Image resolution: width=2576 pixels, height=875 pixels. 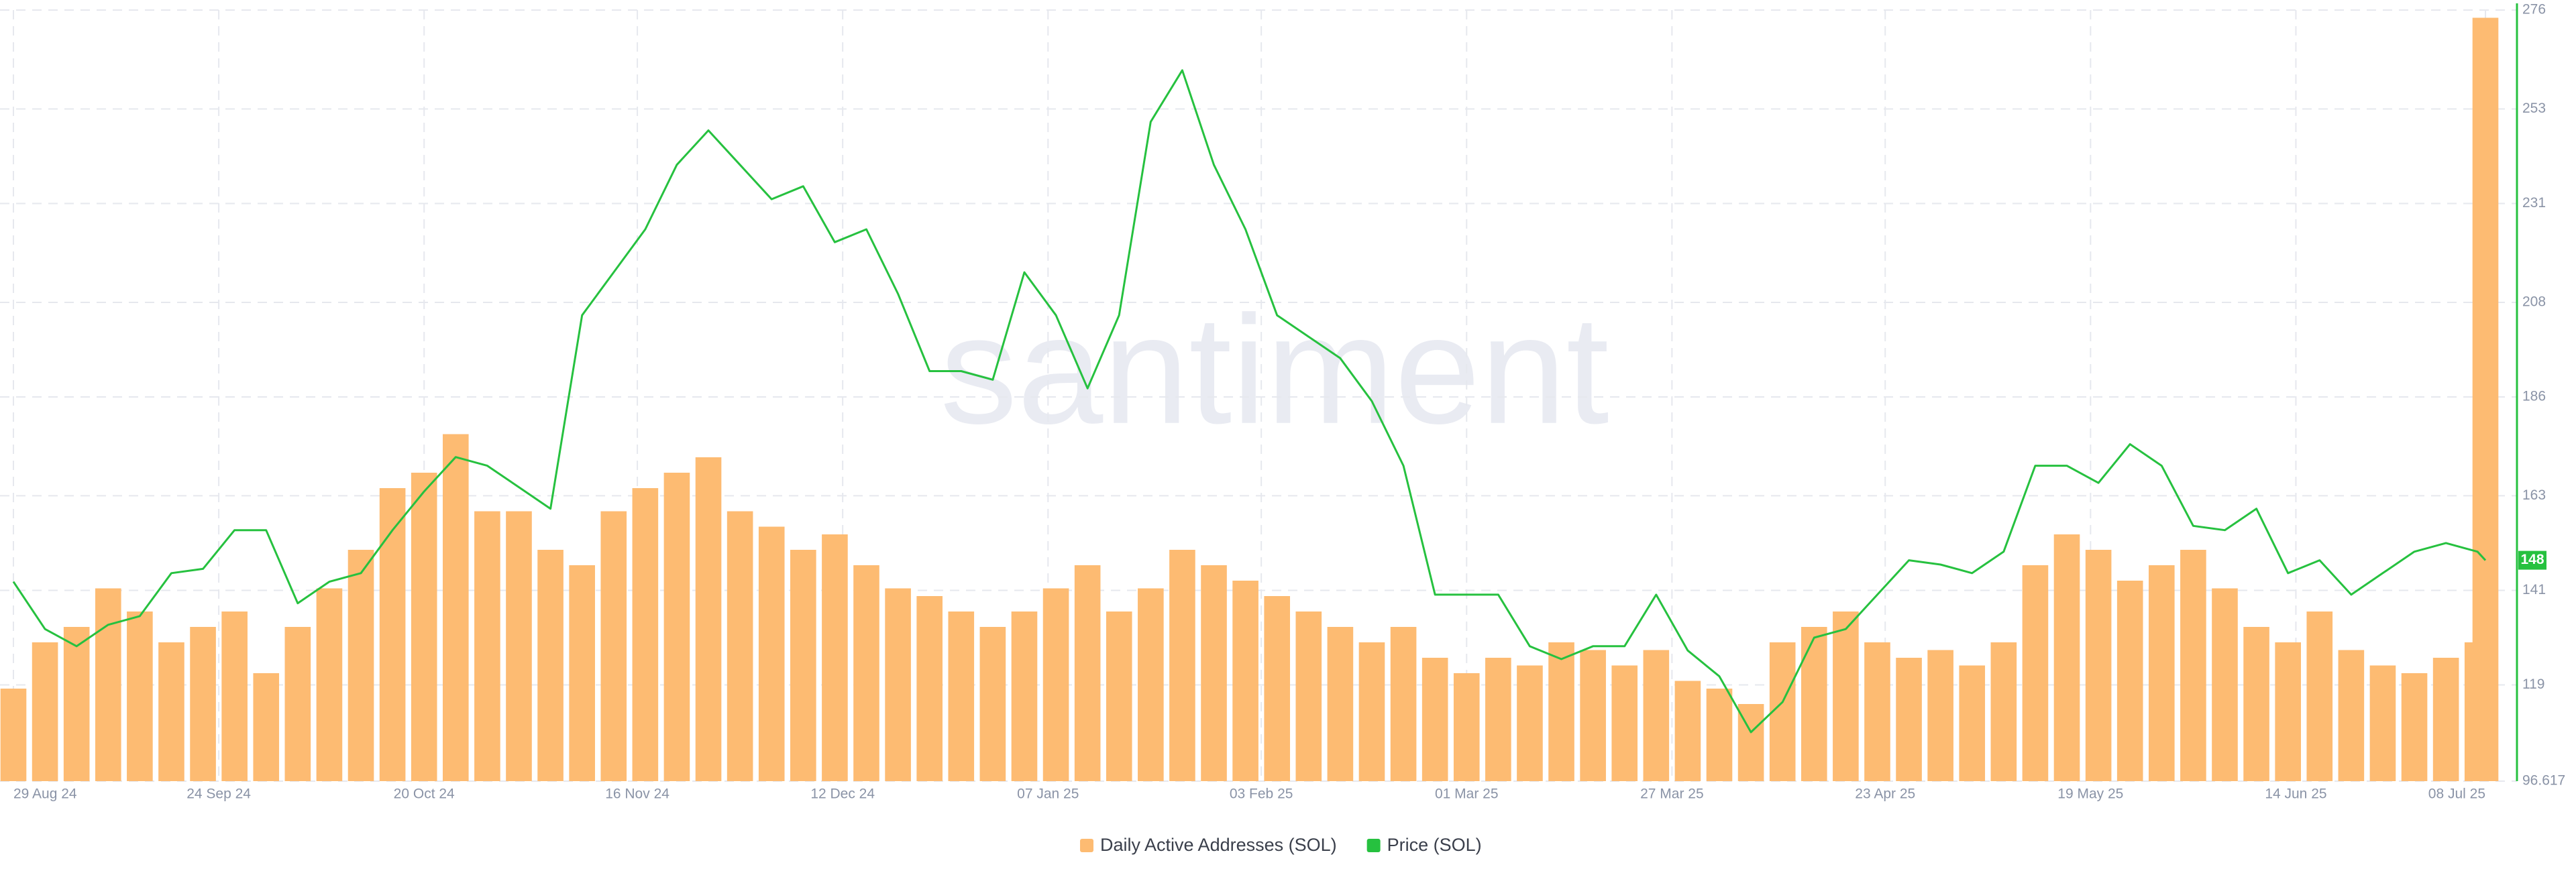 I want to click on last-value-badge, so click(x=2532, y=560).